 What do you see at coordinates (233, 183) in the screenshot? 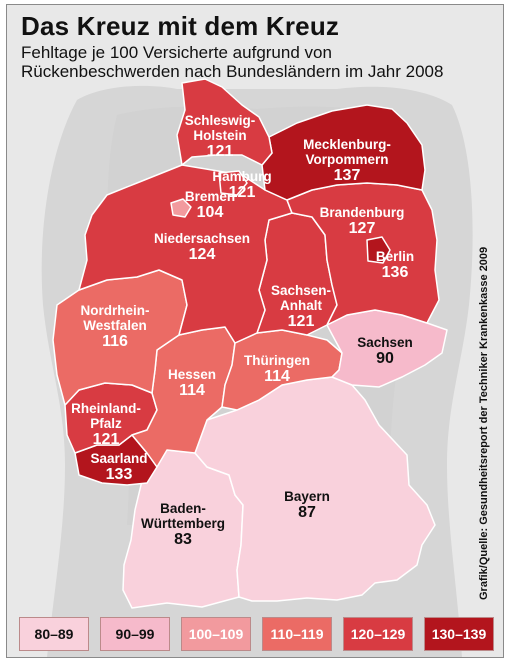
I see `state-shape-hamburg` at bounding box center [233, 183].